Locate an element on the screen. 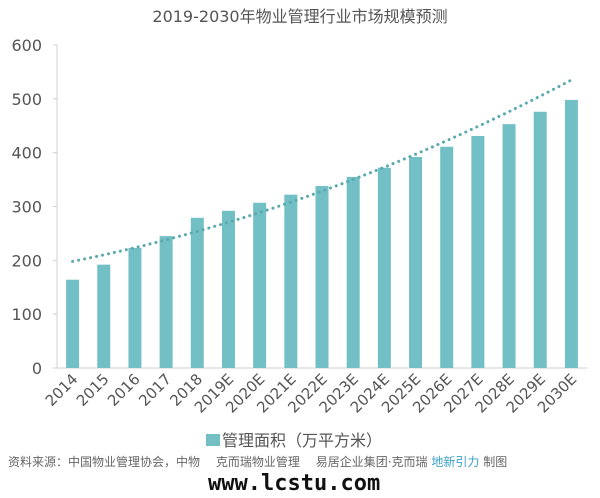 Image resolution: width=600 pixels, height=498 pixels. x-tick-label: 2016 is located at coordinates (124, 390).